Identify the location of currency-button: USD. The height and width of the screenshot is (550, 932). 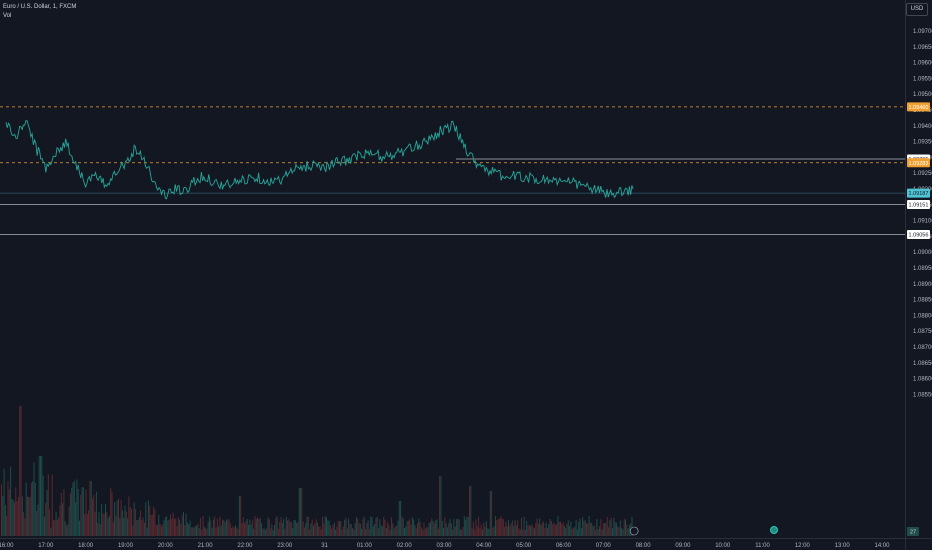
(917, 9).